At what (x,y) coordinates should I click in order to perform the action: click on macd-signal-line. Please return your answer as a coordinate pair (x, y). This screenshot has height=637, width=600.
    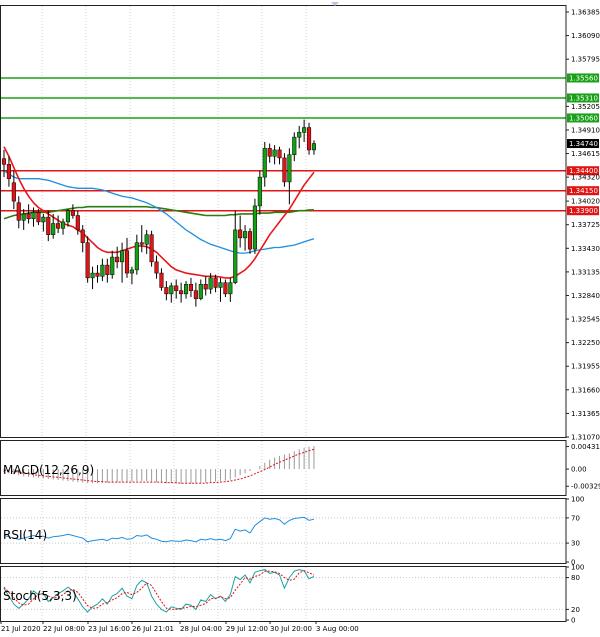
    Looking at the image, I should click on (159, 466).